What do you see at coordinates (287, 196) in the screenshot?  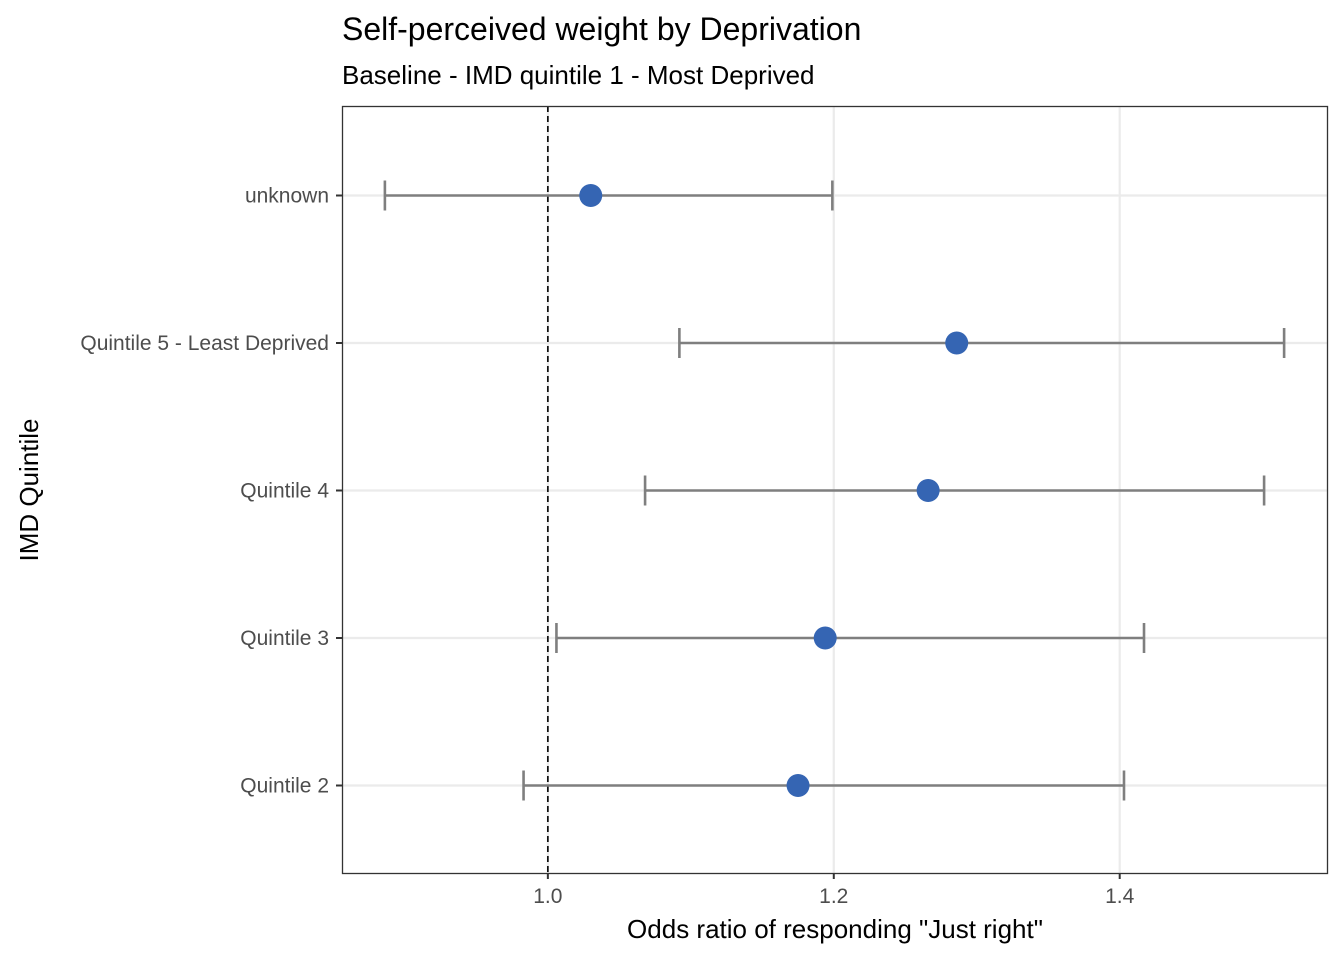 I see `y-tick-label: unknown` at bounding box center [287, 196].